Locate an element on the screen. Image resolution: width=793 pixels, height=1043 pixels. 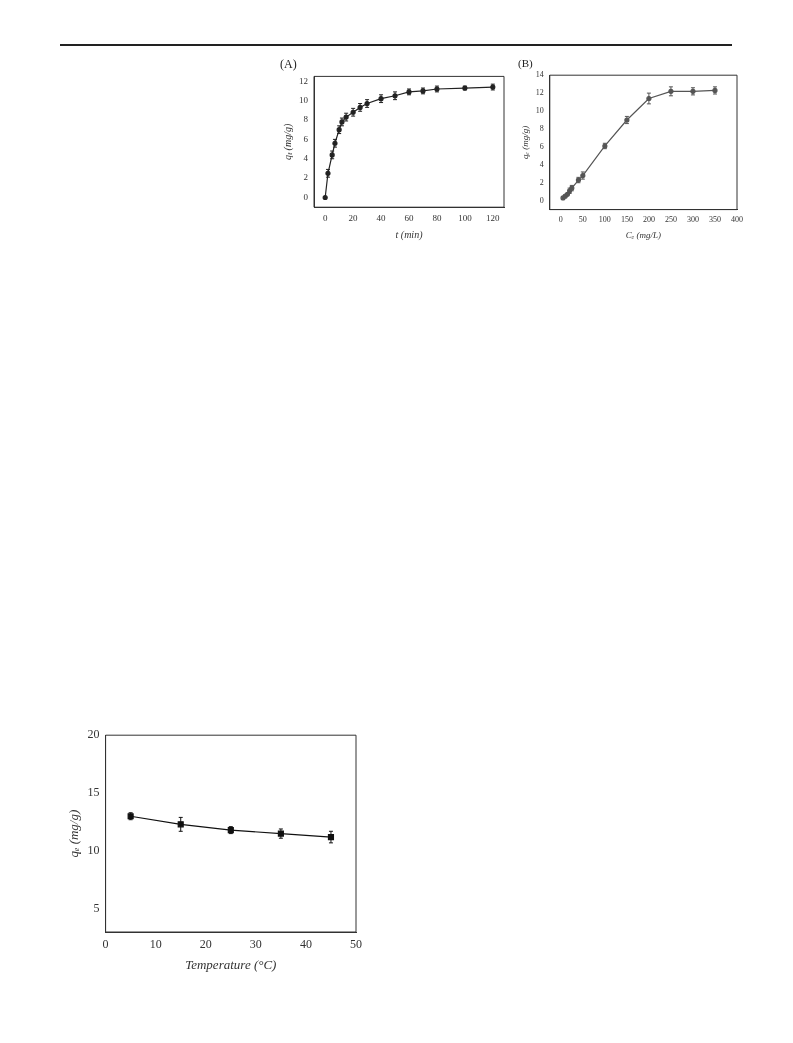
y-tick-label: 5 is located at coordinates (96, 908).